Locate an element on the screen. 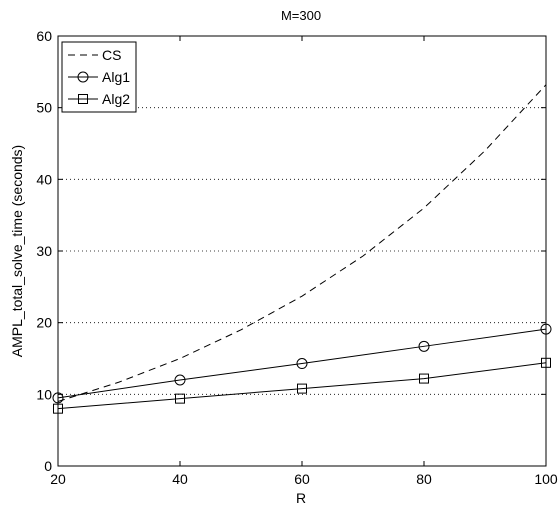  series-line-alg2 is located at coordinates (302, 386).